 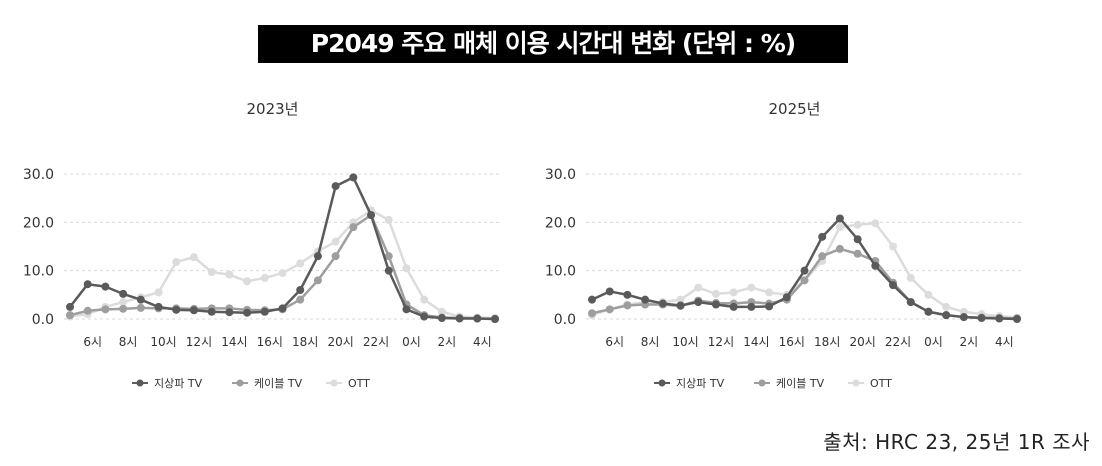 What do you see at coordinates (199, 342) in the screenshot?
I see `x-tick-label: 12시` at bounding box center [199, 342].